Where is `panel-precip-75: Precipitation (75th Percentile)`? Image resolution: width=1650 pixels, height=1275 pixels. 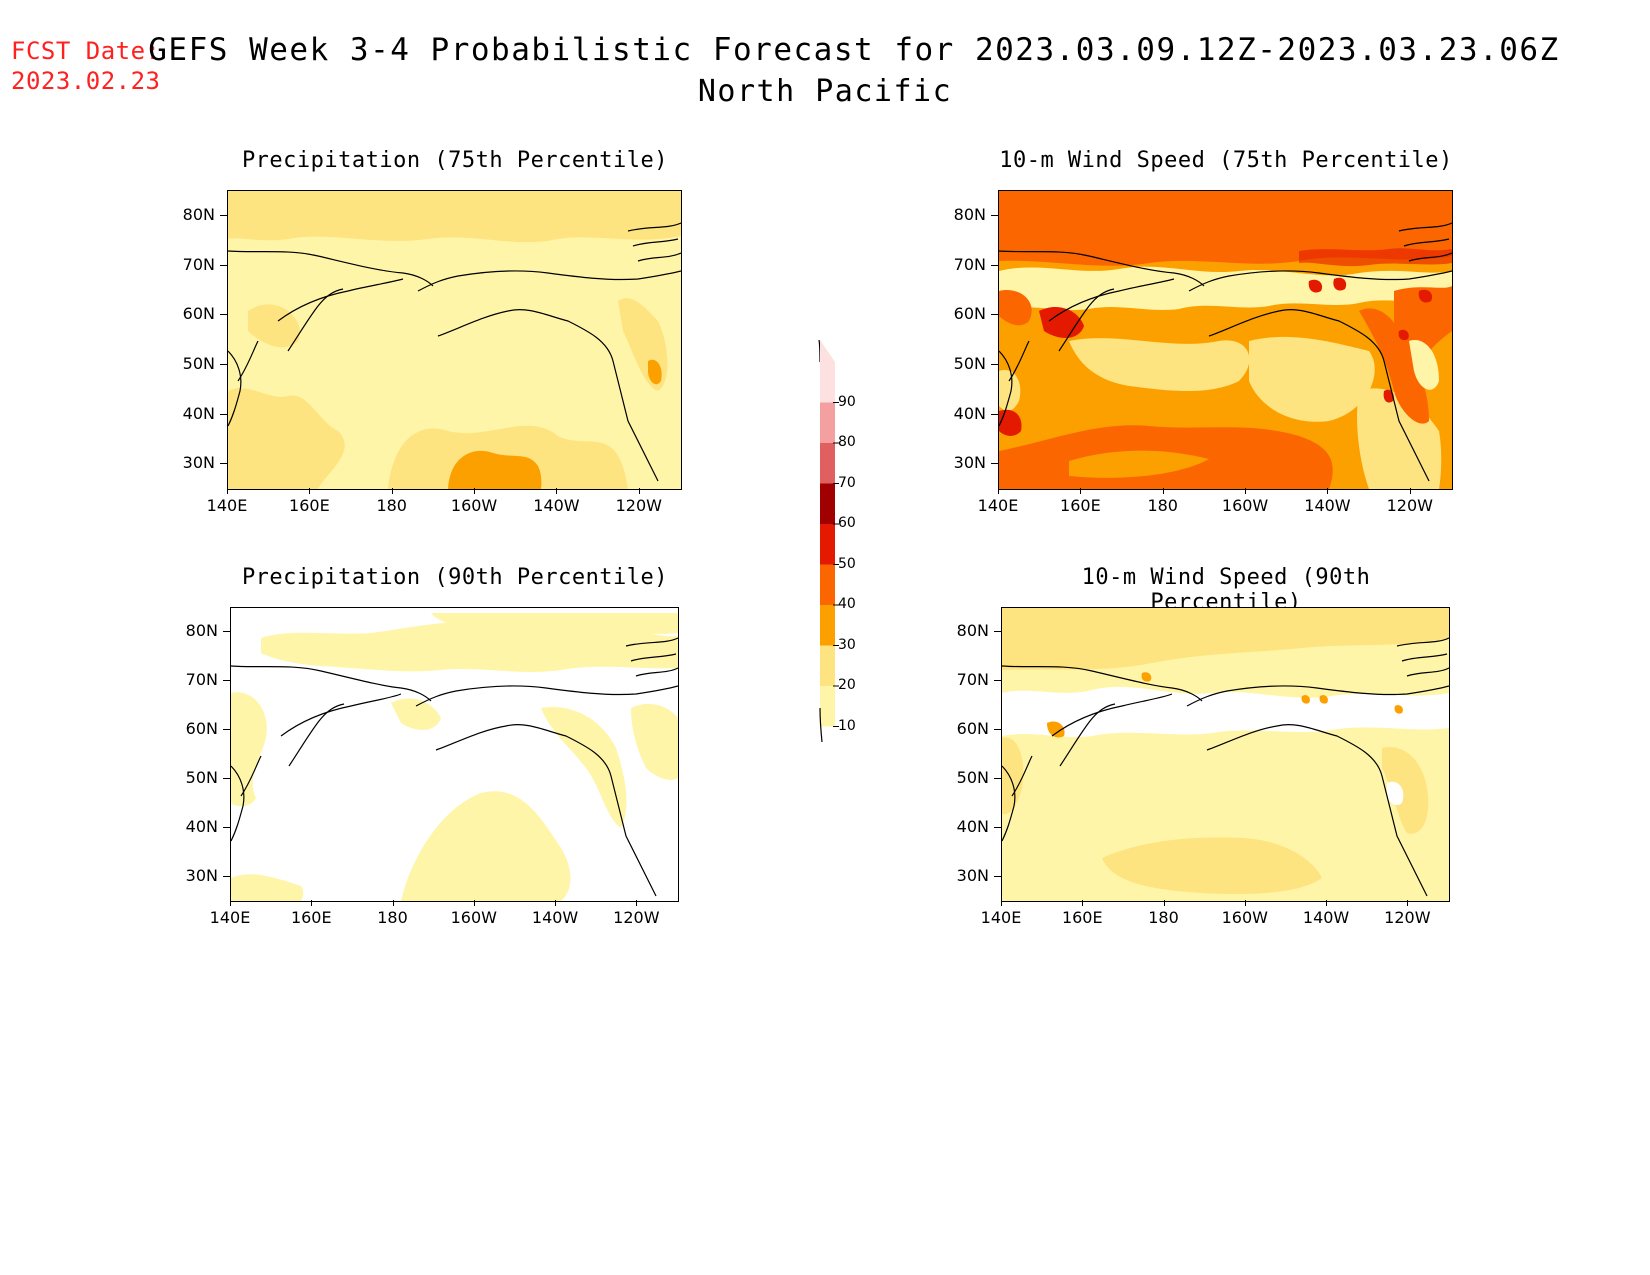
panel-precip-75: Precipitation (75th Percentile) is located at coordinates (455, 319).